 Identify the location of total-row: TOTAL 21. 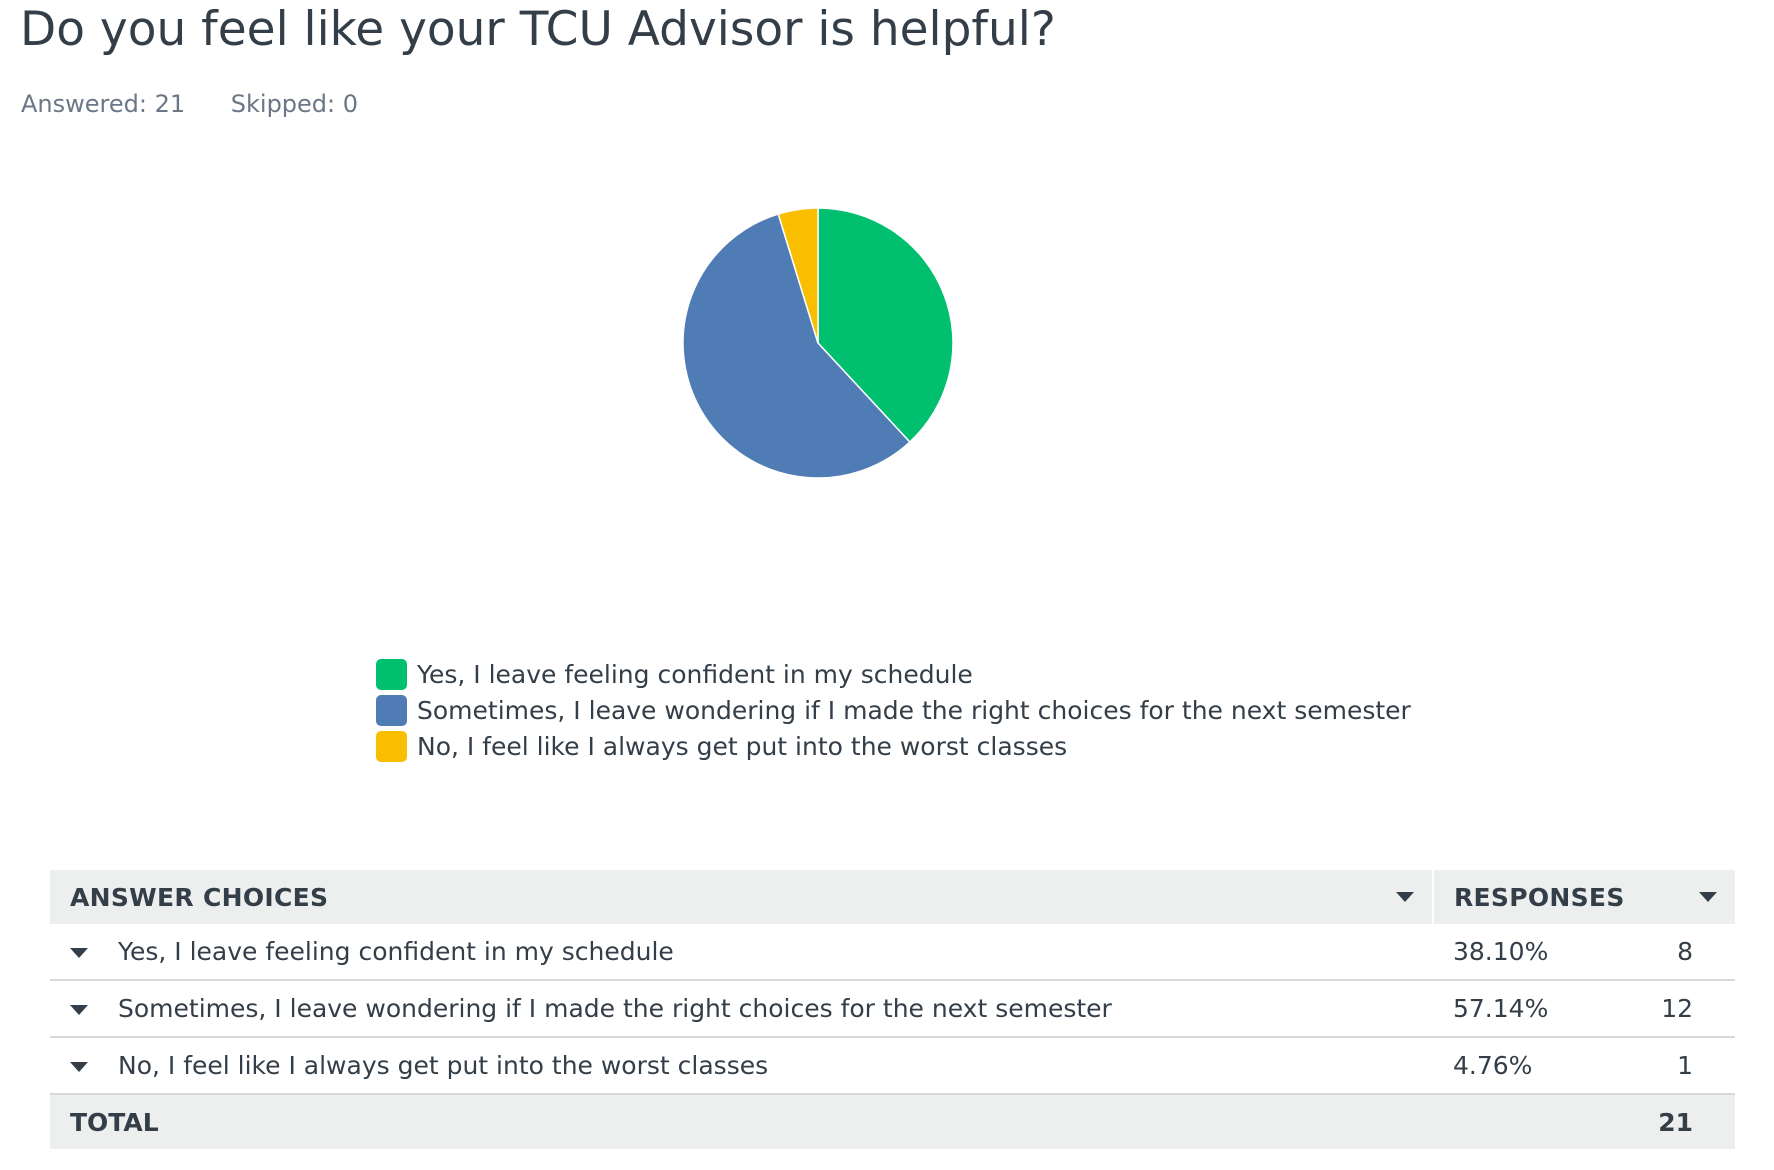
(892, 1121).